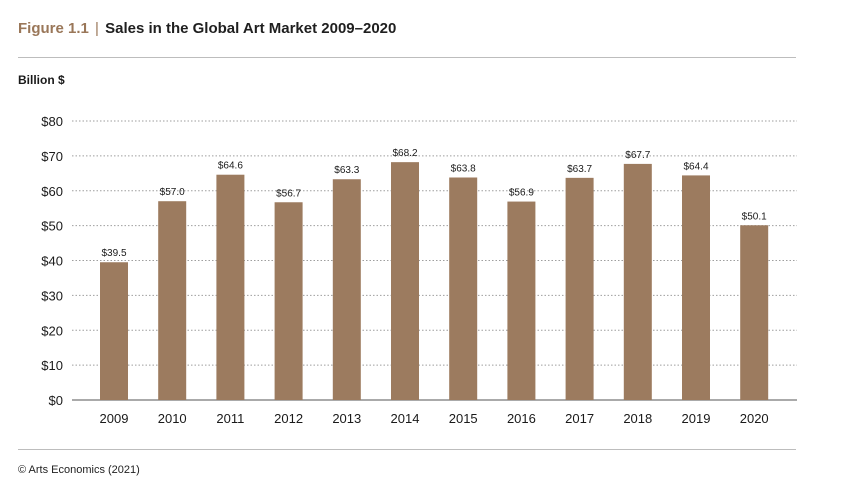  I want to click on x-tick-label: 2009, so click(114, 418).